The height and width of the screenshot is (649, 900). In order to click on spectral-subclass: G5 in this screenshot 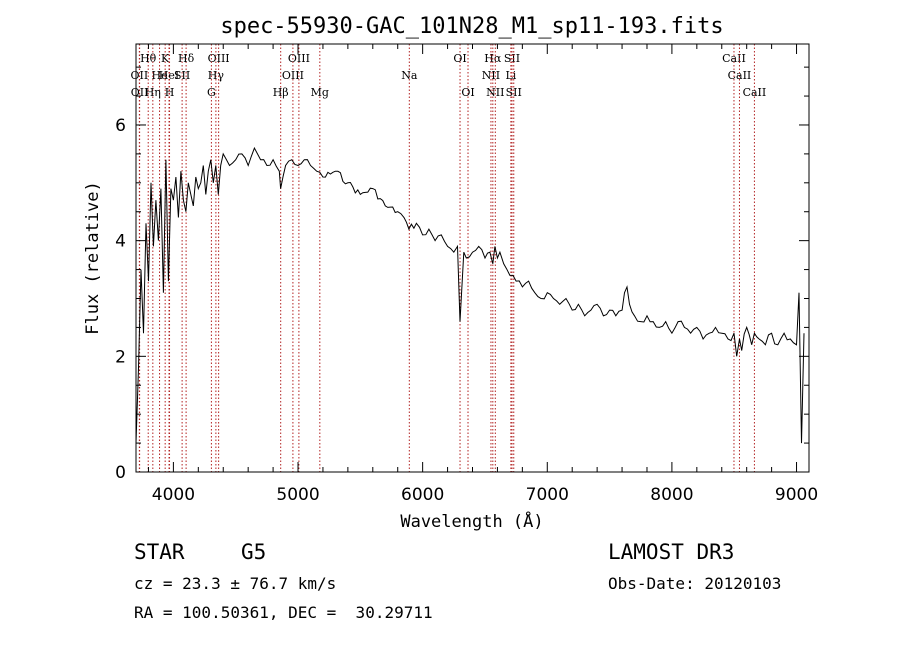, I will do `click(254, 552)`.